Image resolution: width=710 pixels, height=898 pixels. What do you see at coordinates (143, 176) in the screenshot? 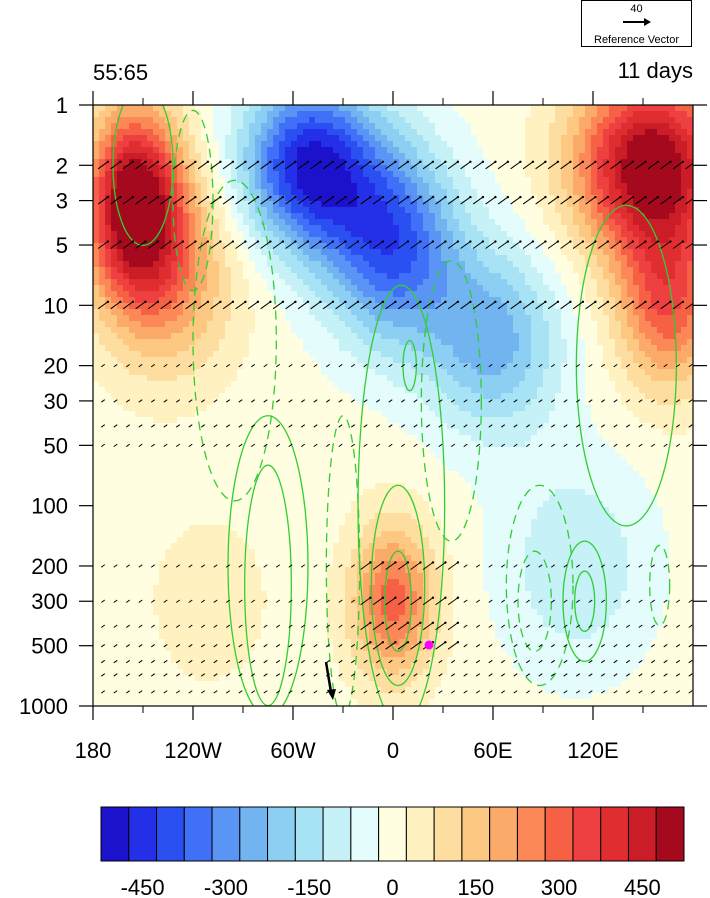
I see `positive-contour` at bounding box center [143, 176].